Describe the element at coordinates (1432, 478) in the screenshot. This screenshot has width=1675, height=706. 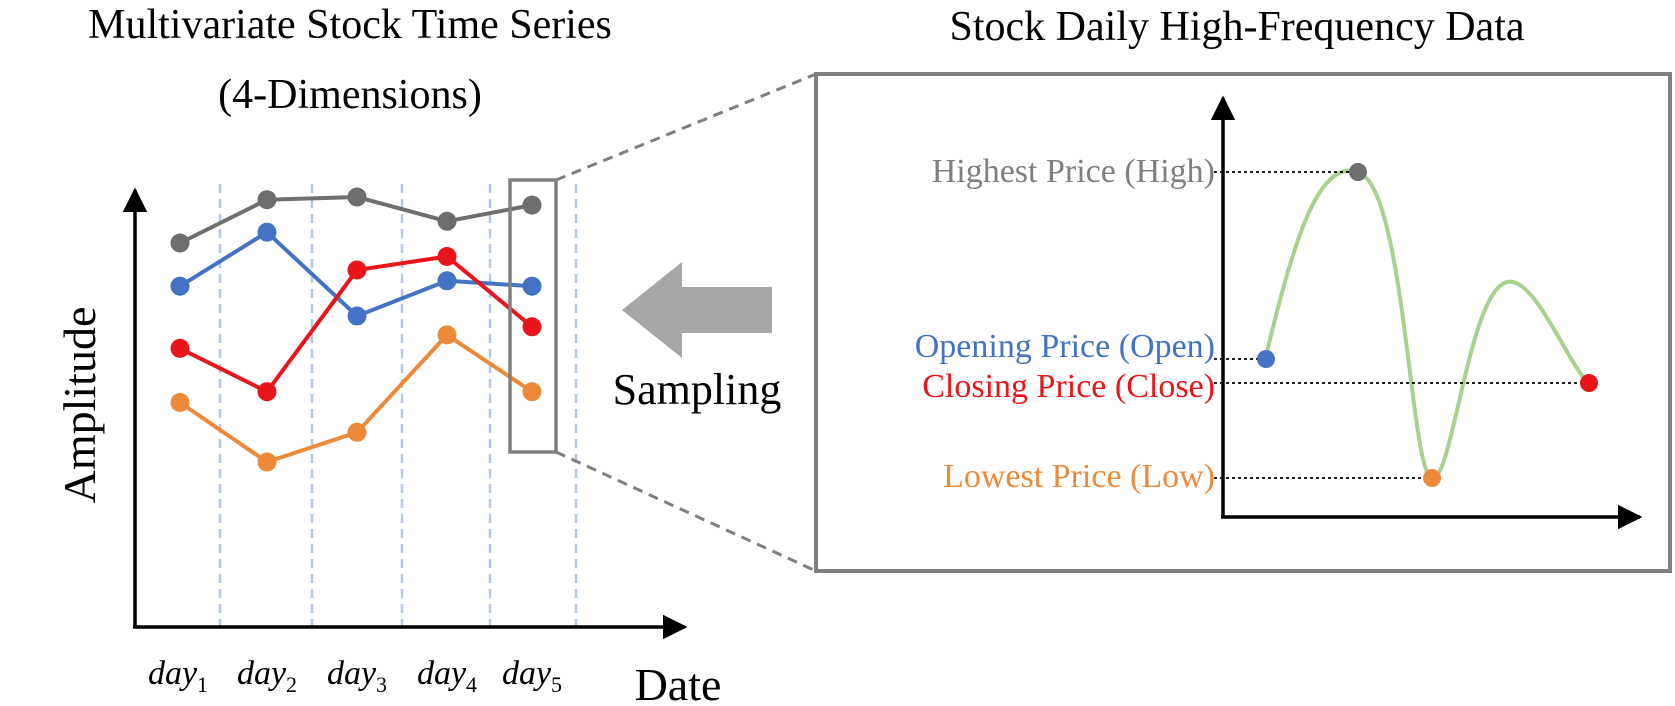
I see `low-point` at that location.